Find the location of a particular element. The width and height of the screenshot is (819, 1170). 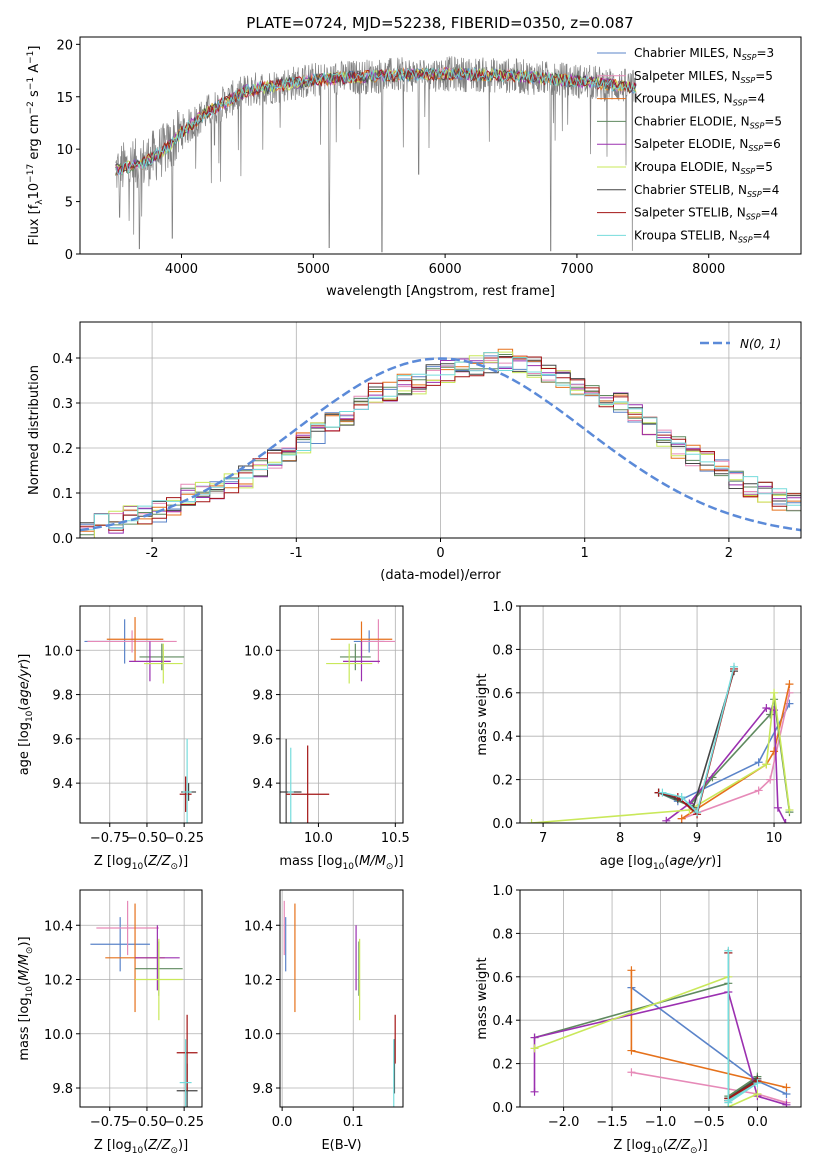

y-tick-label: 15 is located at coordinates (64, 98).